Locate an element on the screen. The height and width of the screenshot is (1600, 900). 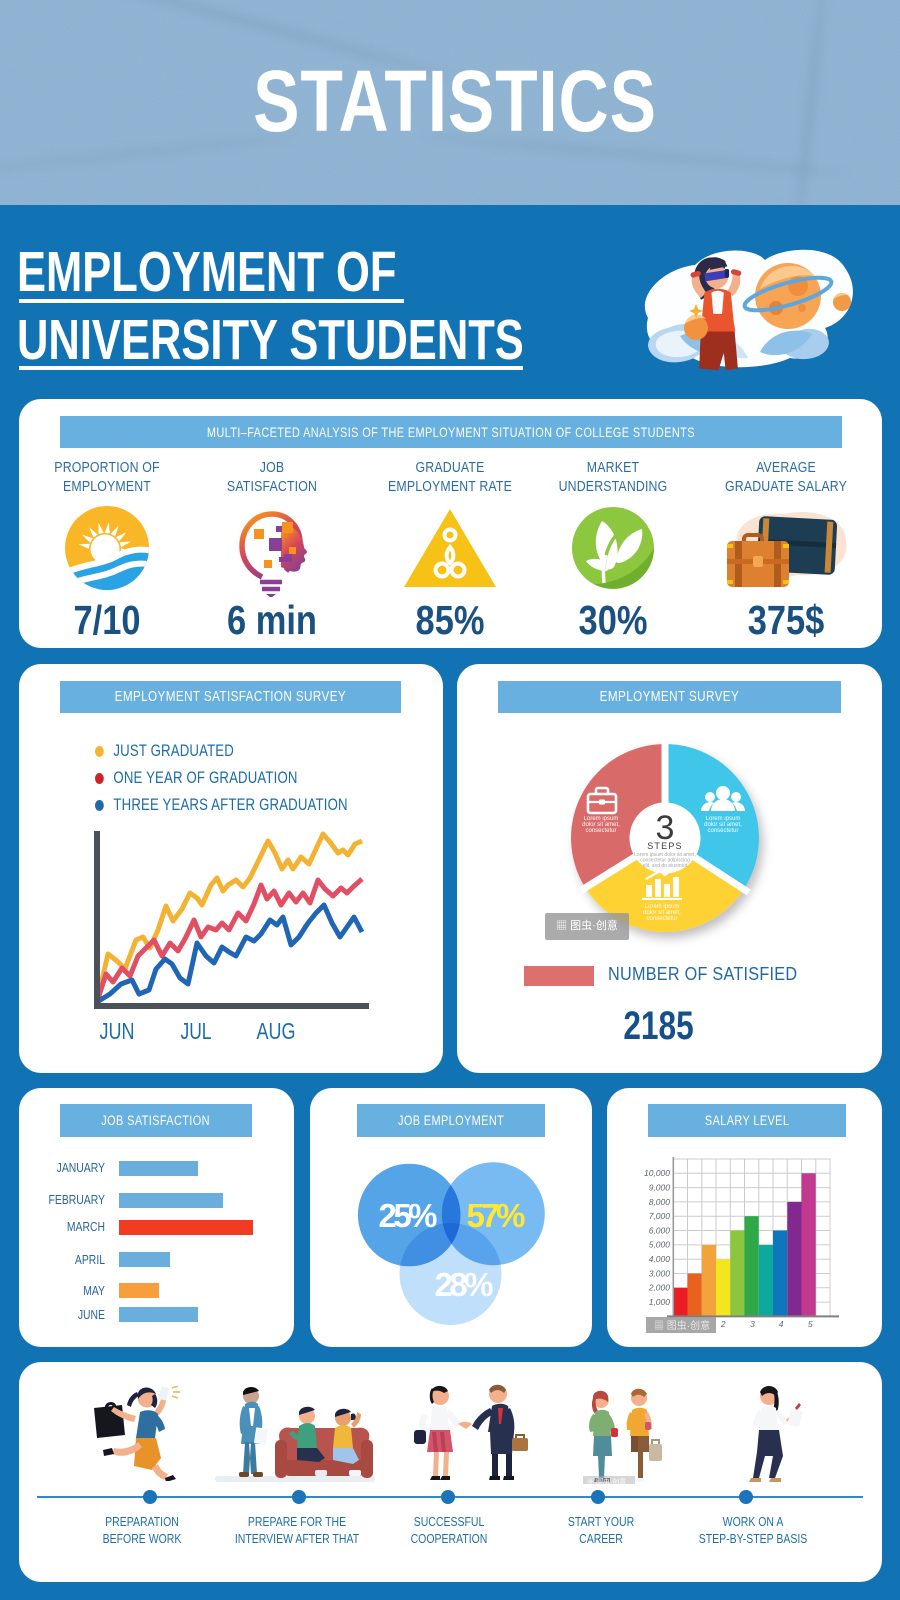
svg-text: 57% is located at coordinates (496, 1215).